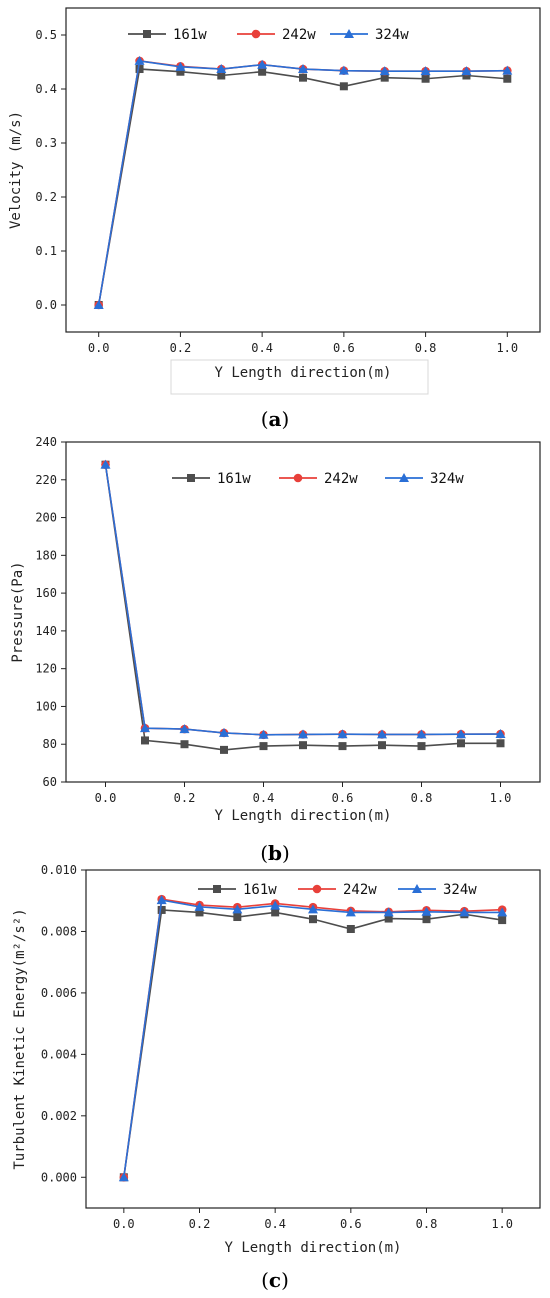 Image resolution: width=550 pixels, height=1298 pixels. I want to click on legend-marker-324w, so click(349, 33).